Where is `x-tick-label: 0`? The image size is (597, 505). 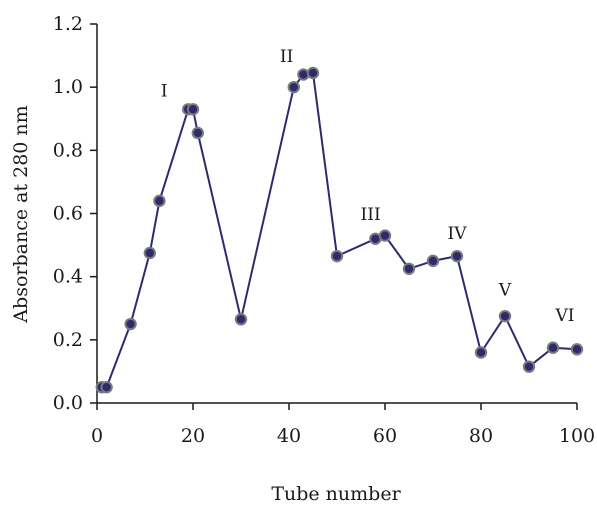
x-tick-label: 0 is located at coordinates (97, 436).